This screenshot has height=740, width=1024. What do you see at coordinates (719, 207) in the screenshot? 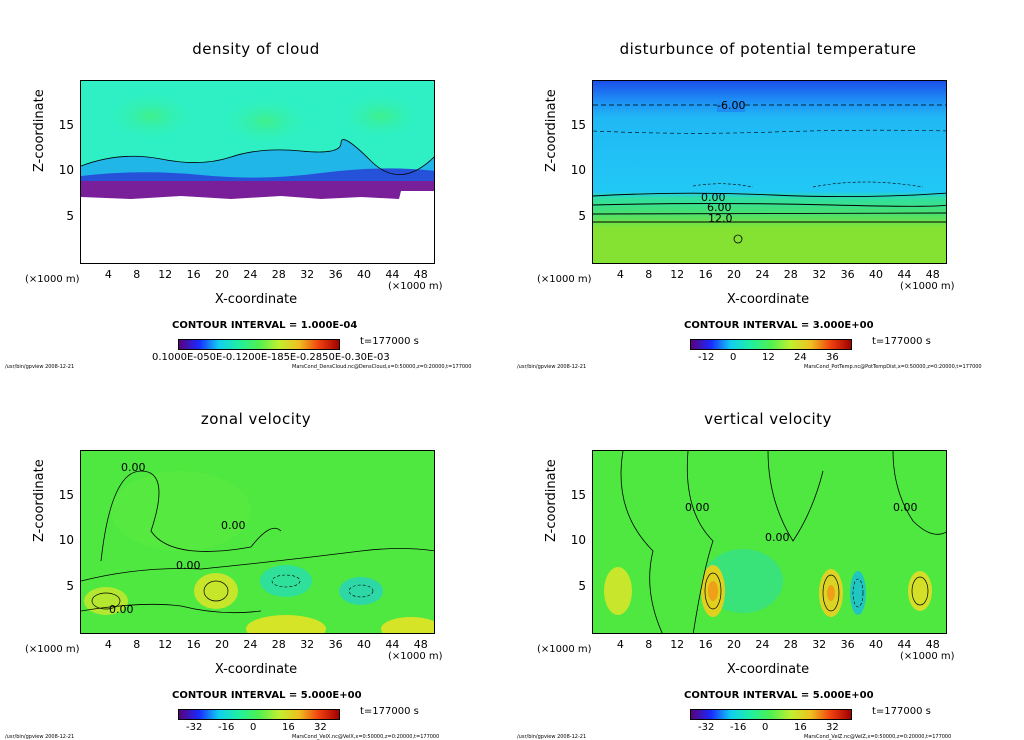
I see `contour-label: 6.00` at bounding box center [719, 207].